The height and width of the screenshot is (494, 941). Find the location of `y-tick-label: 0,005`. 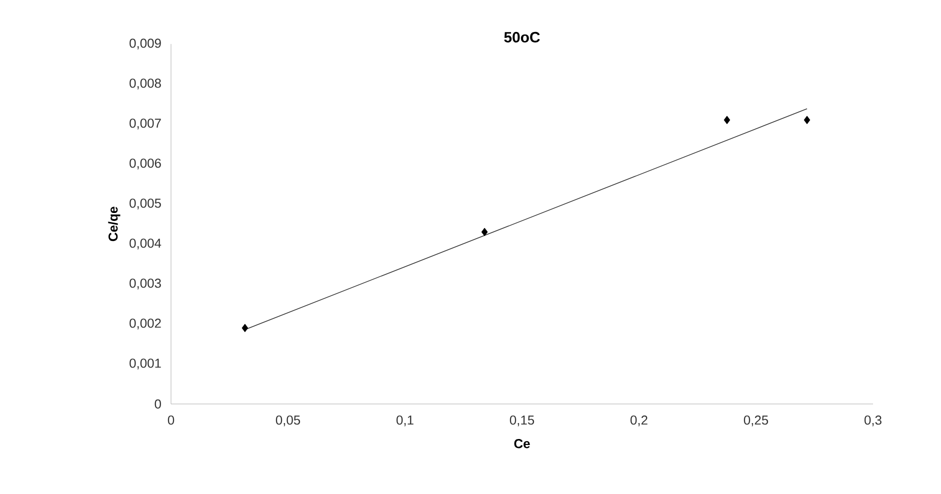

y-tick-label: 0,005 is located at coordinates (145, 204).